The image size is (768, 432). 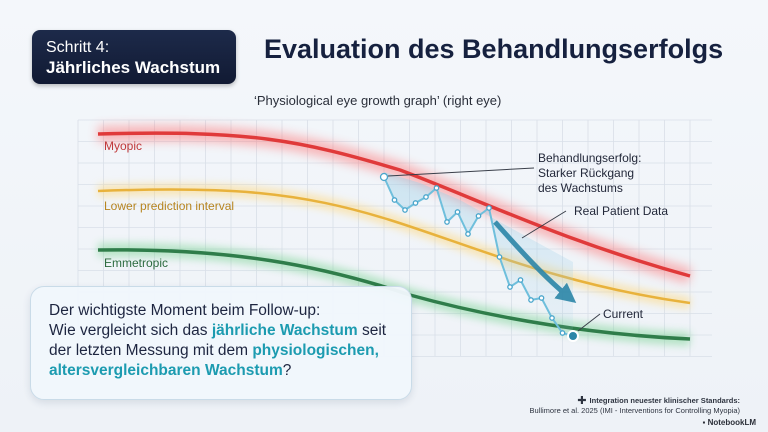 What do you see at coordinates (218, 340) in the screenshot?
I see `callout-text-3: seit der letzten Messung mit dem` at bounding box center [218, 340].